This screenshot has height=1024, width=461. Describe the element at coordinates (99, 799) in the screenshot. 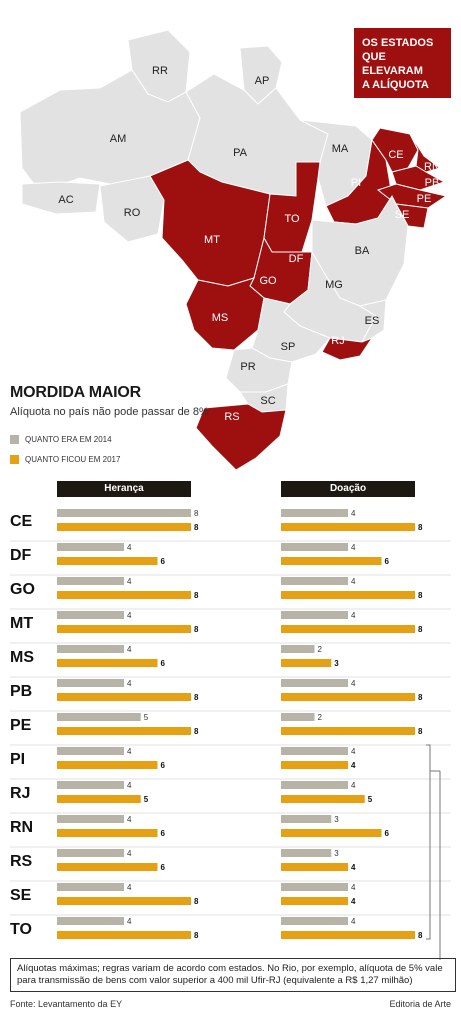

I see `bar-heranca-2017-rj` at that location.